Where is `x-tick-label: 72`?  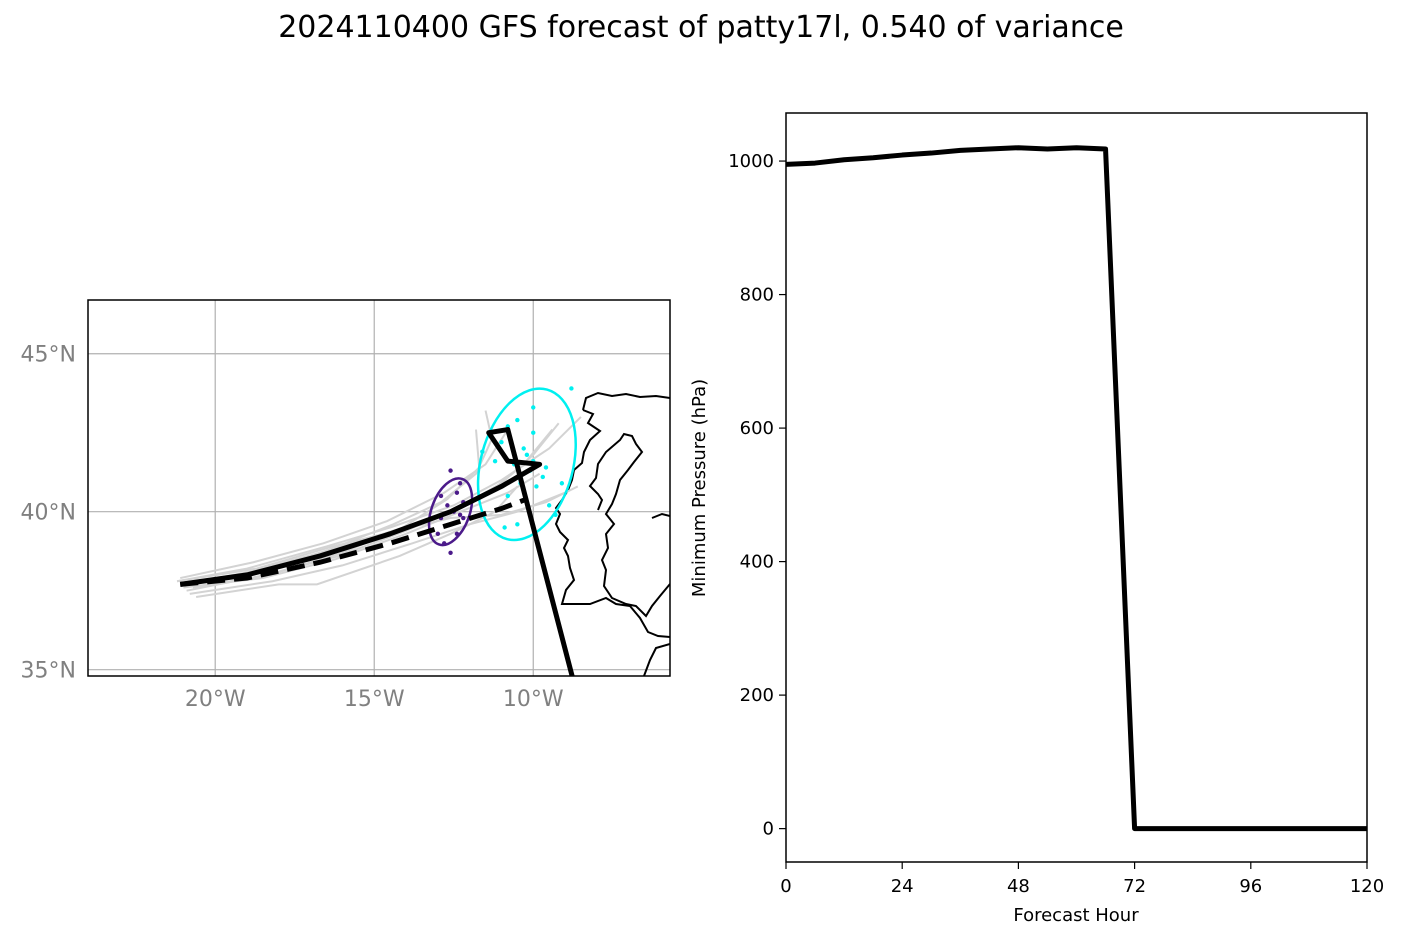 x-tick-label: 72 is located at coordinates (1134, 886).